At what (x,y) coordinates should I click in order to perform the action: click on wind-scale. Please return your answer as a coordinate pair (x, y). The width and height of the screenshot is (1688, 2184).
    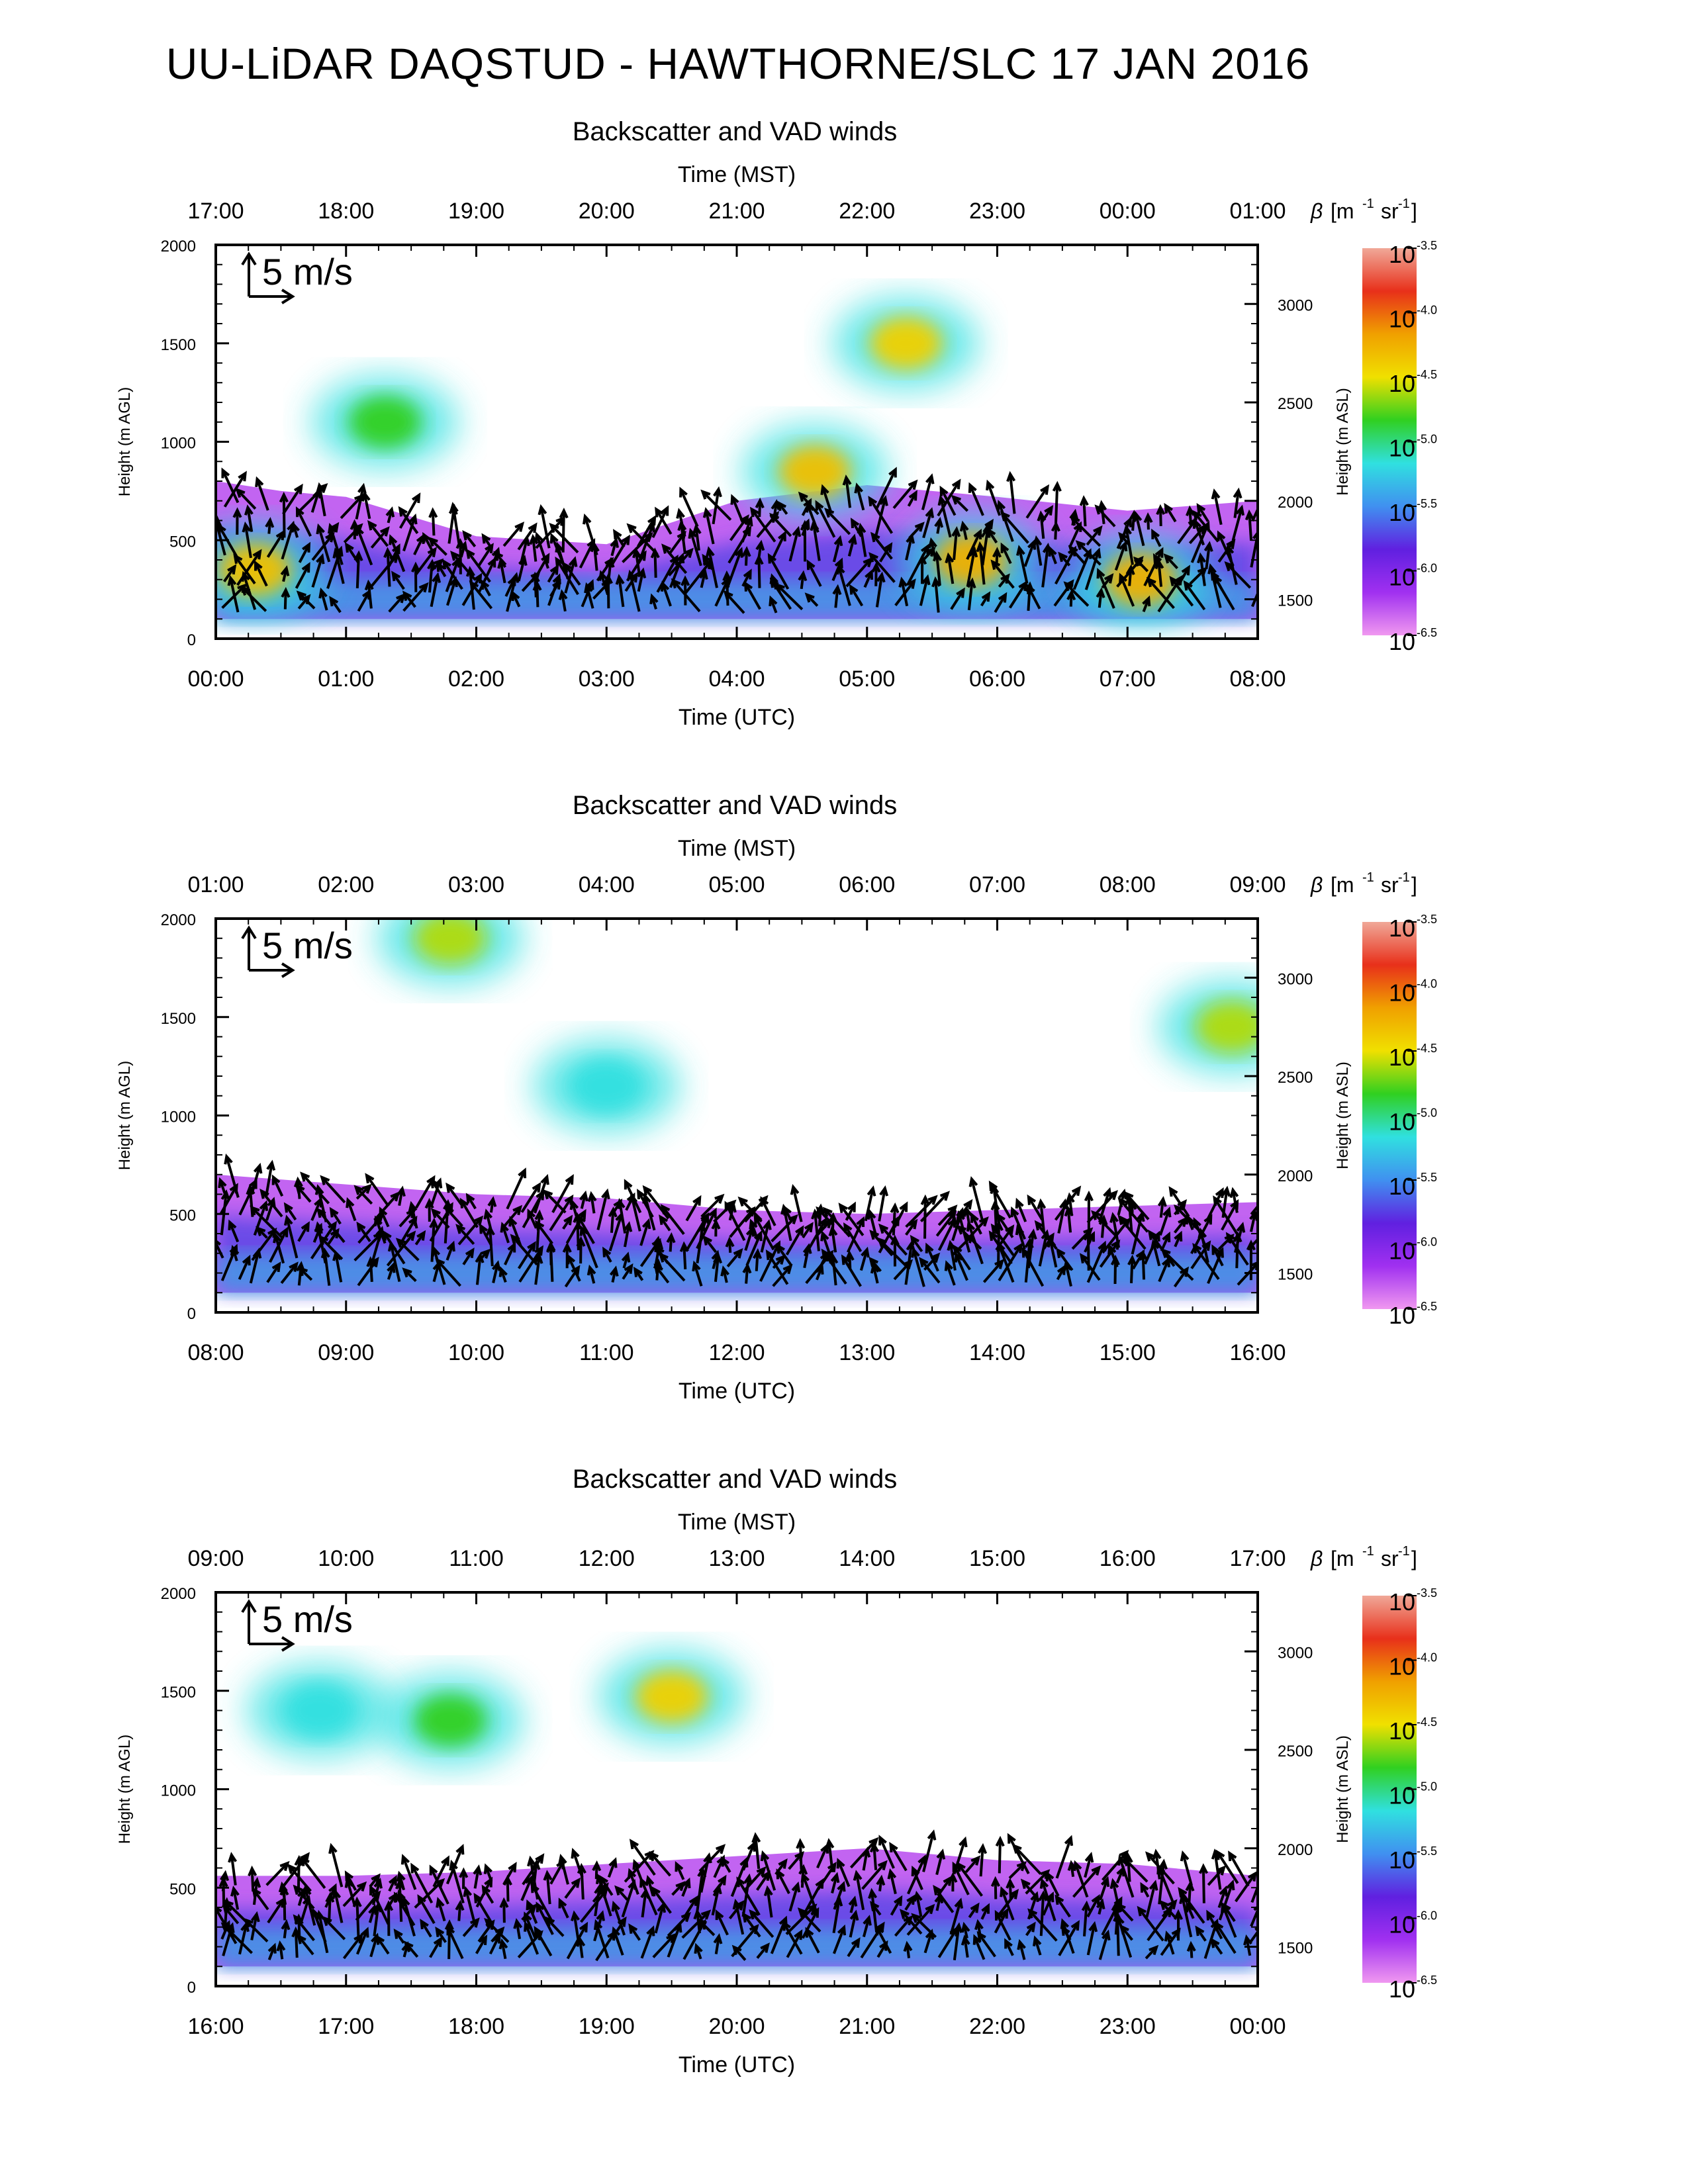
    Looking at the image, I should click on (268, 277).